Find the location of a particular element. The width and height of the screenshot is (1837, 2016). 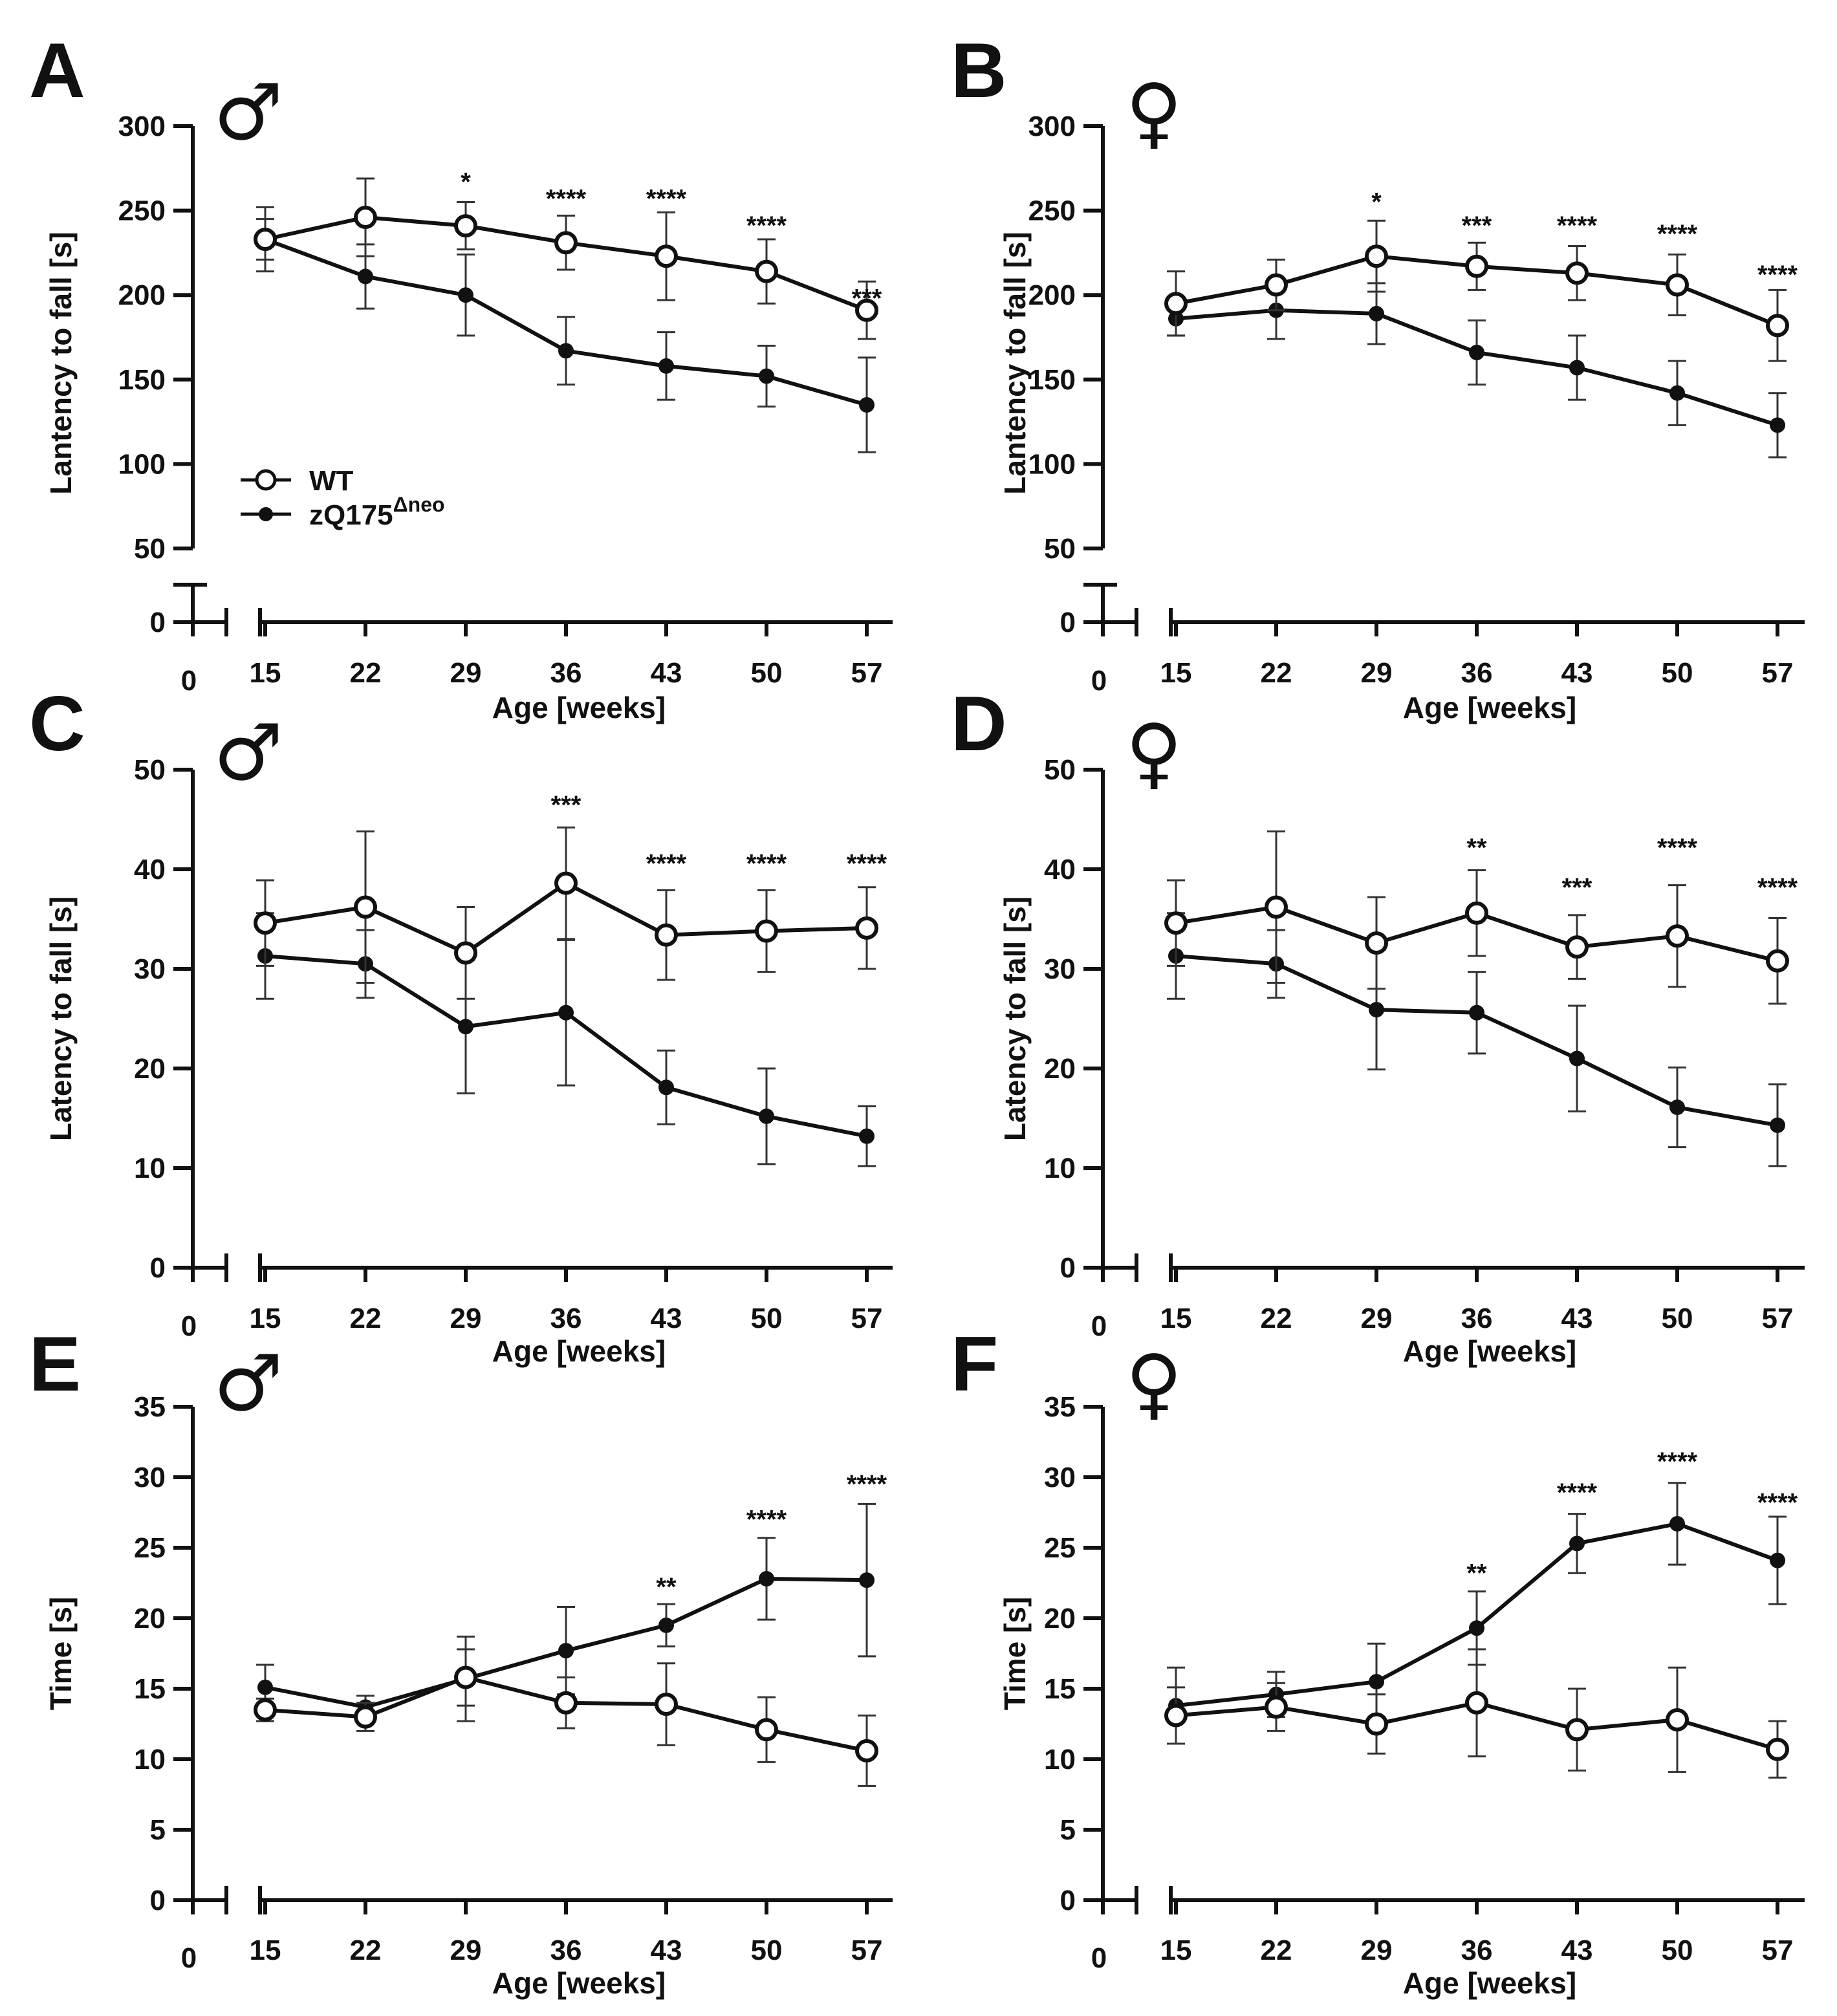

panel-letter: B is located at coordinates (979, 70).